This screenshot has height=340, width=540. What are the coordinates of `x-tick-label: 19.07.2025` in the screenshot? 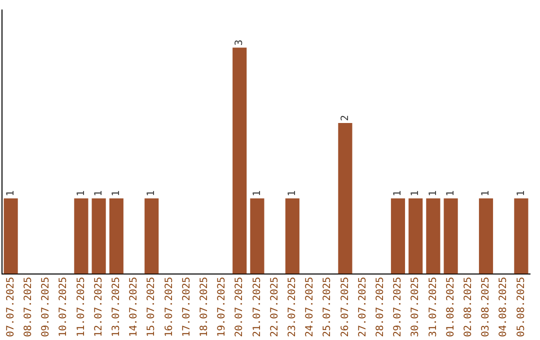 It's located at (222, 307).